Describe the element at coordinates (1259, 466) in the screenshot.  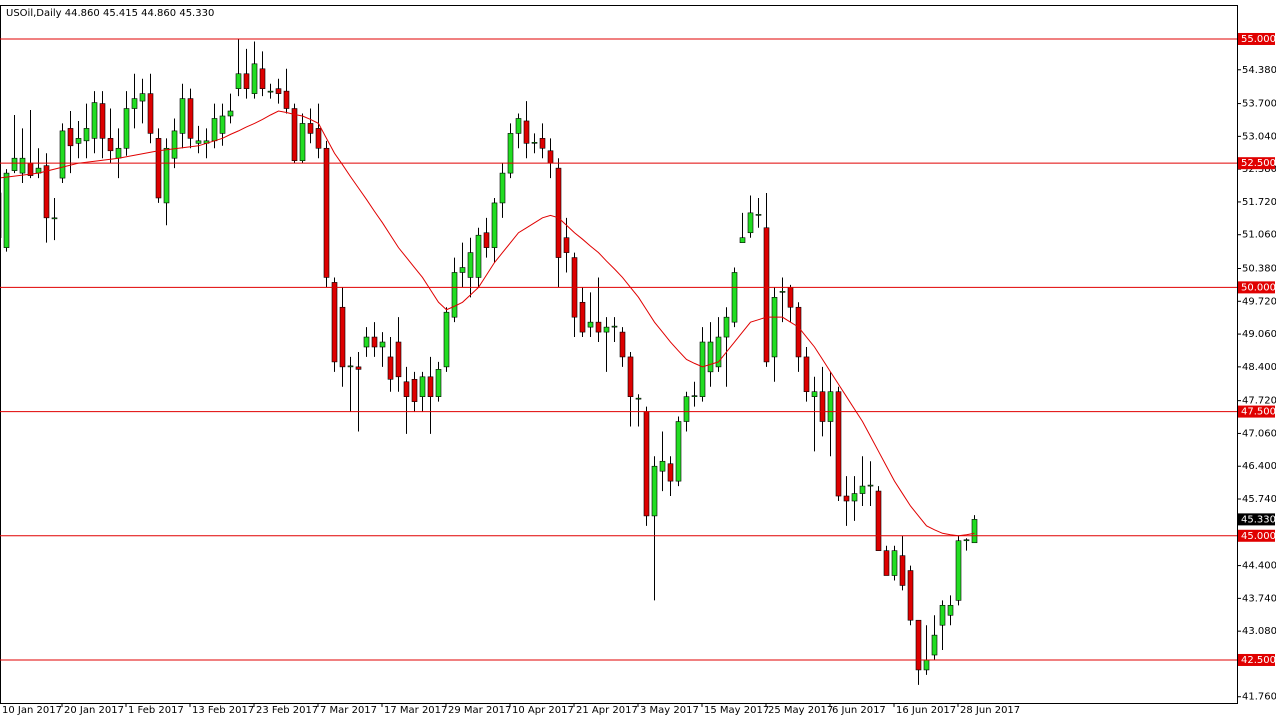
I see `y-tick-label: 46.400` at that location.